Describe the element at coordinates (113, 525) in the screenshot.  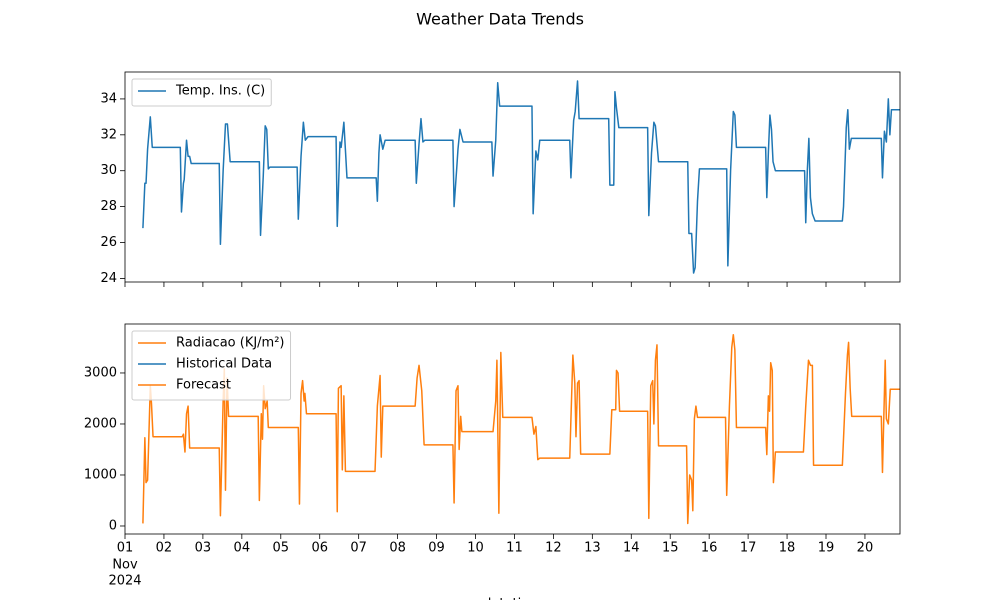
I see `y-tick-label: 0` at that location.